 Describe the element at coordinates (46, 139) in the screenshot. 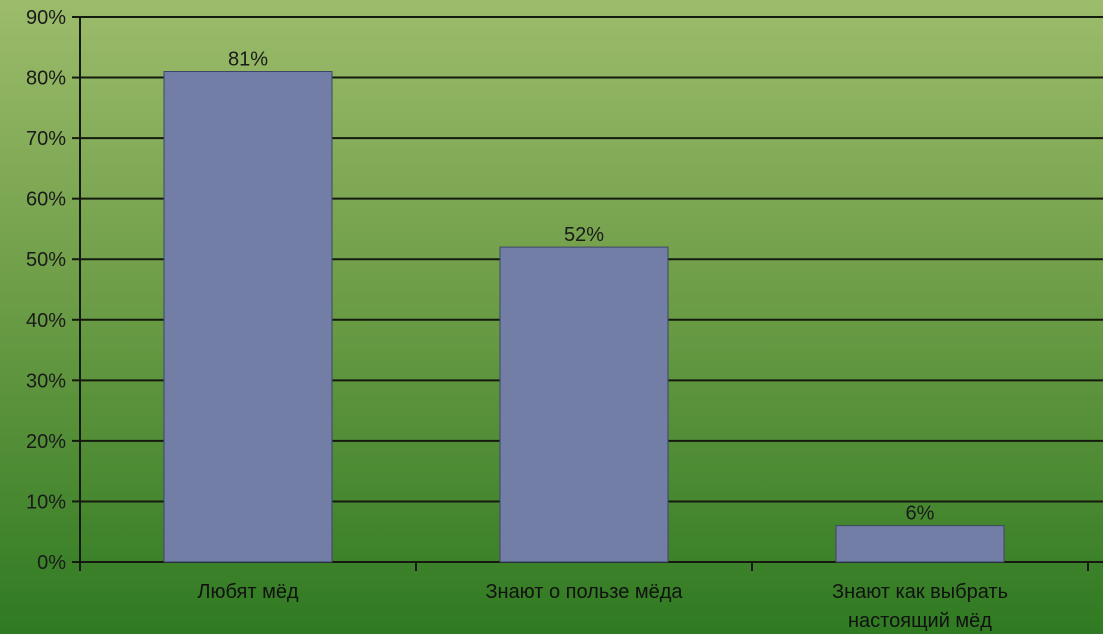

I see `y-tick-label: 70%` at that location.